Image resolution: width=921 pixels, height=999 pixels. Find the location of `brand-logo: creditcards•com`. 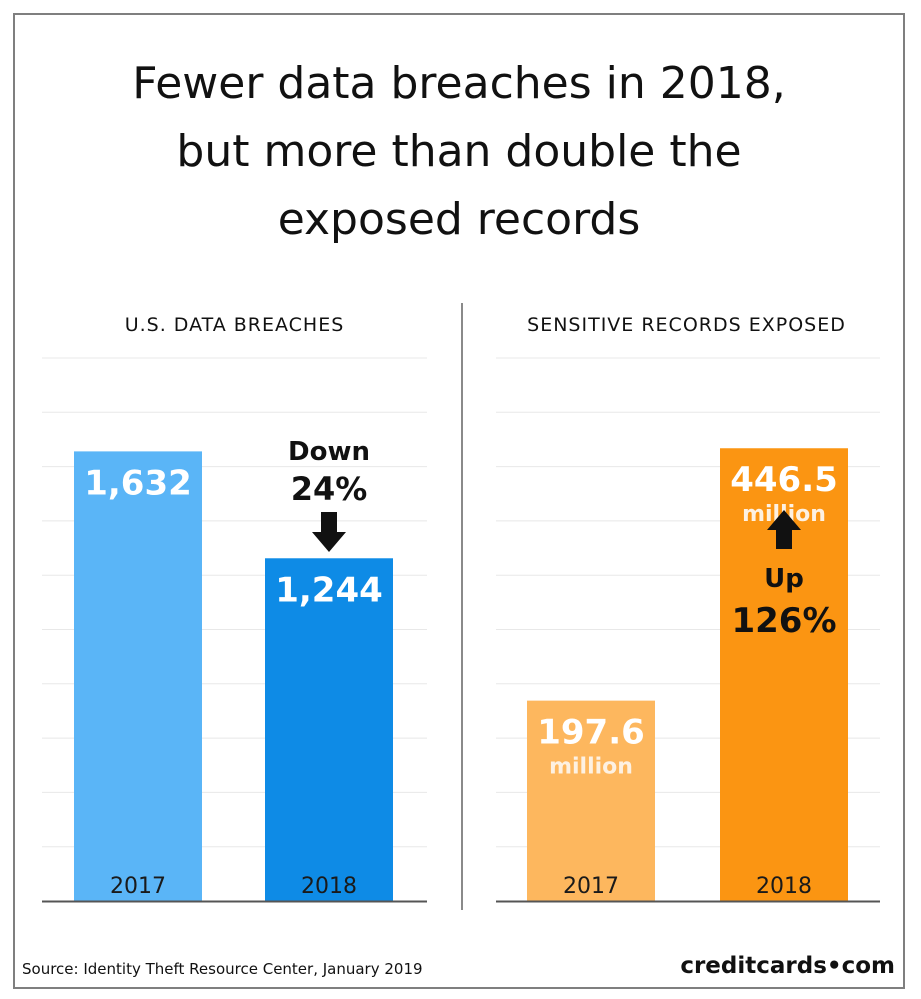

brand-logo: creditcards•com is located at coordinates (787, 966).